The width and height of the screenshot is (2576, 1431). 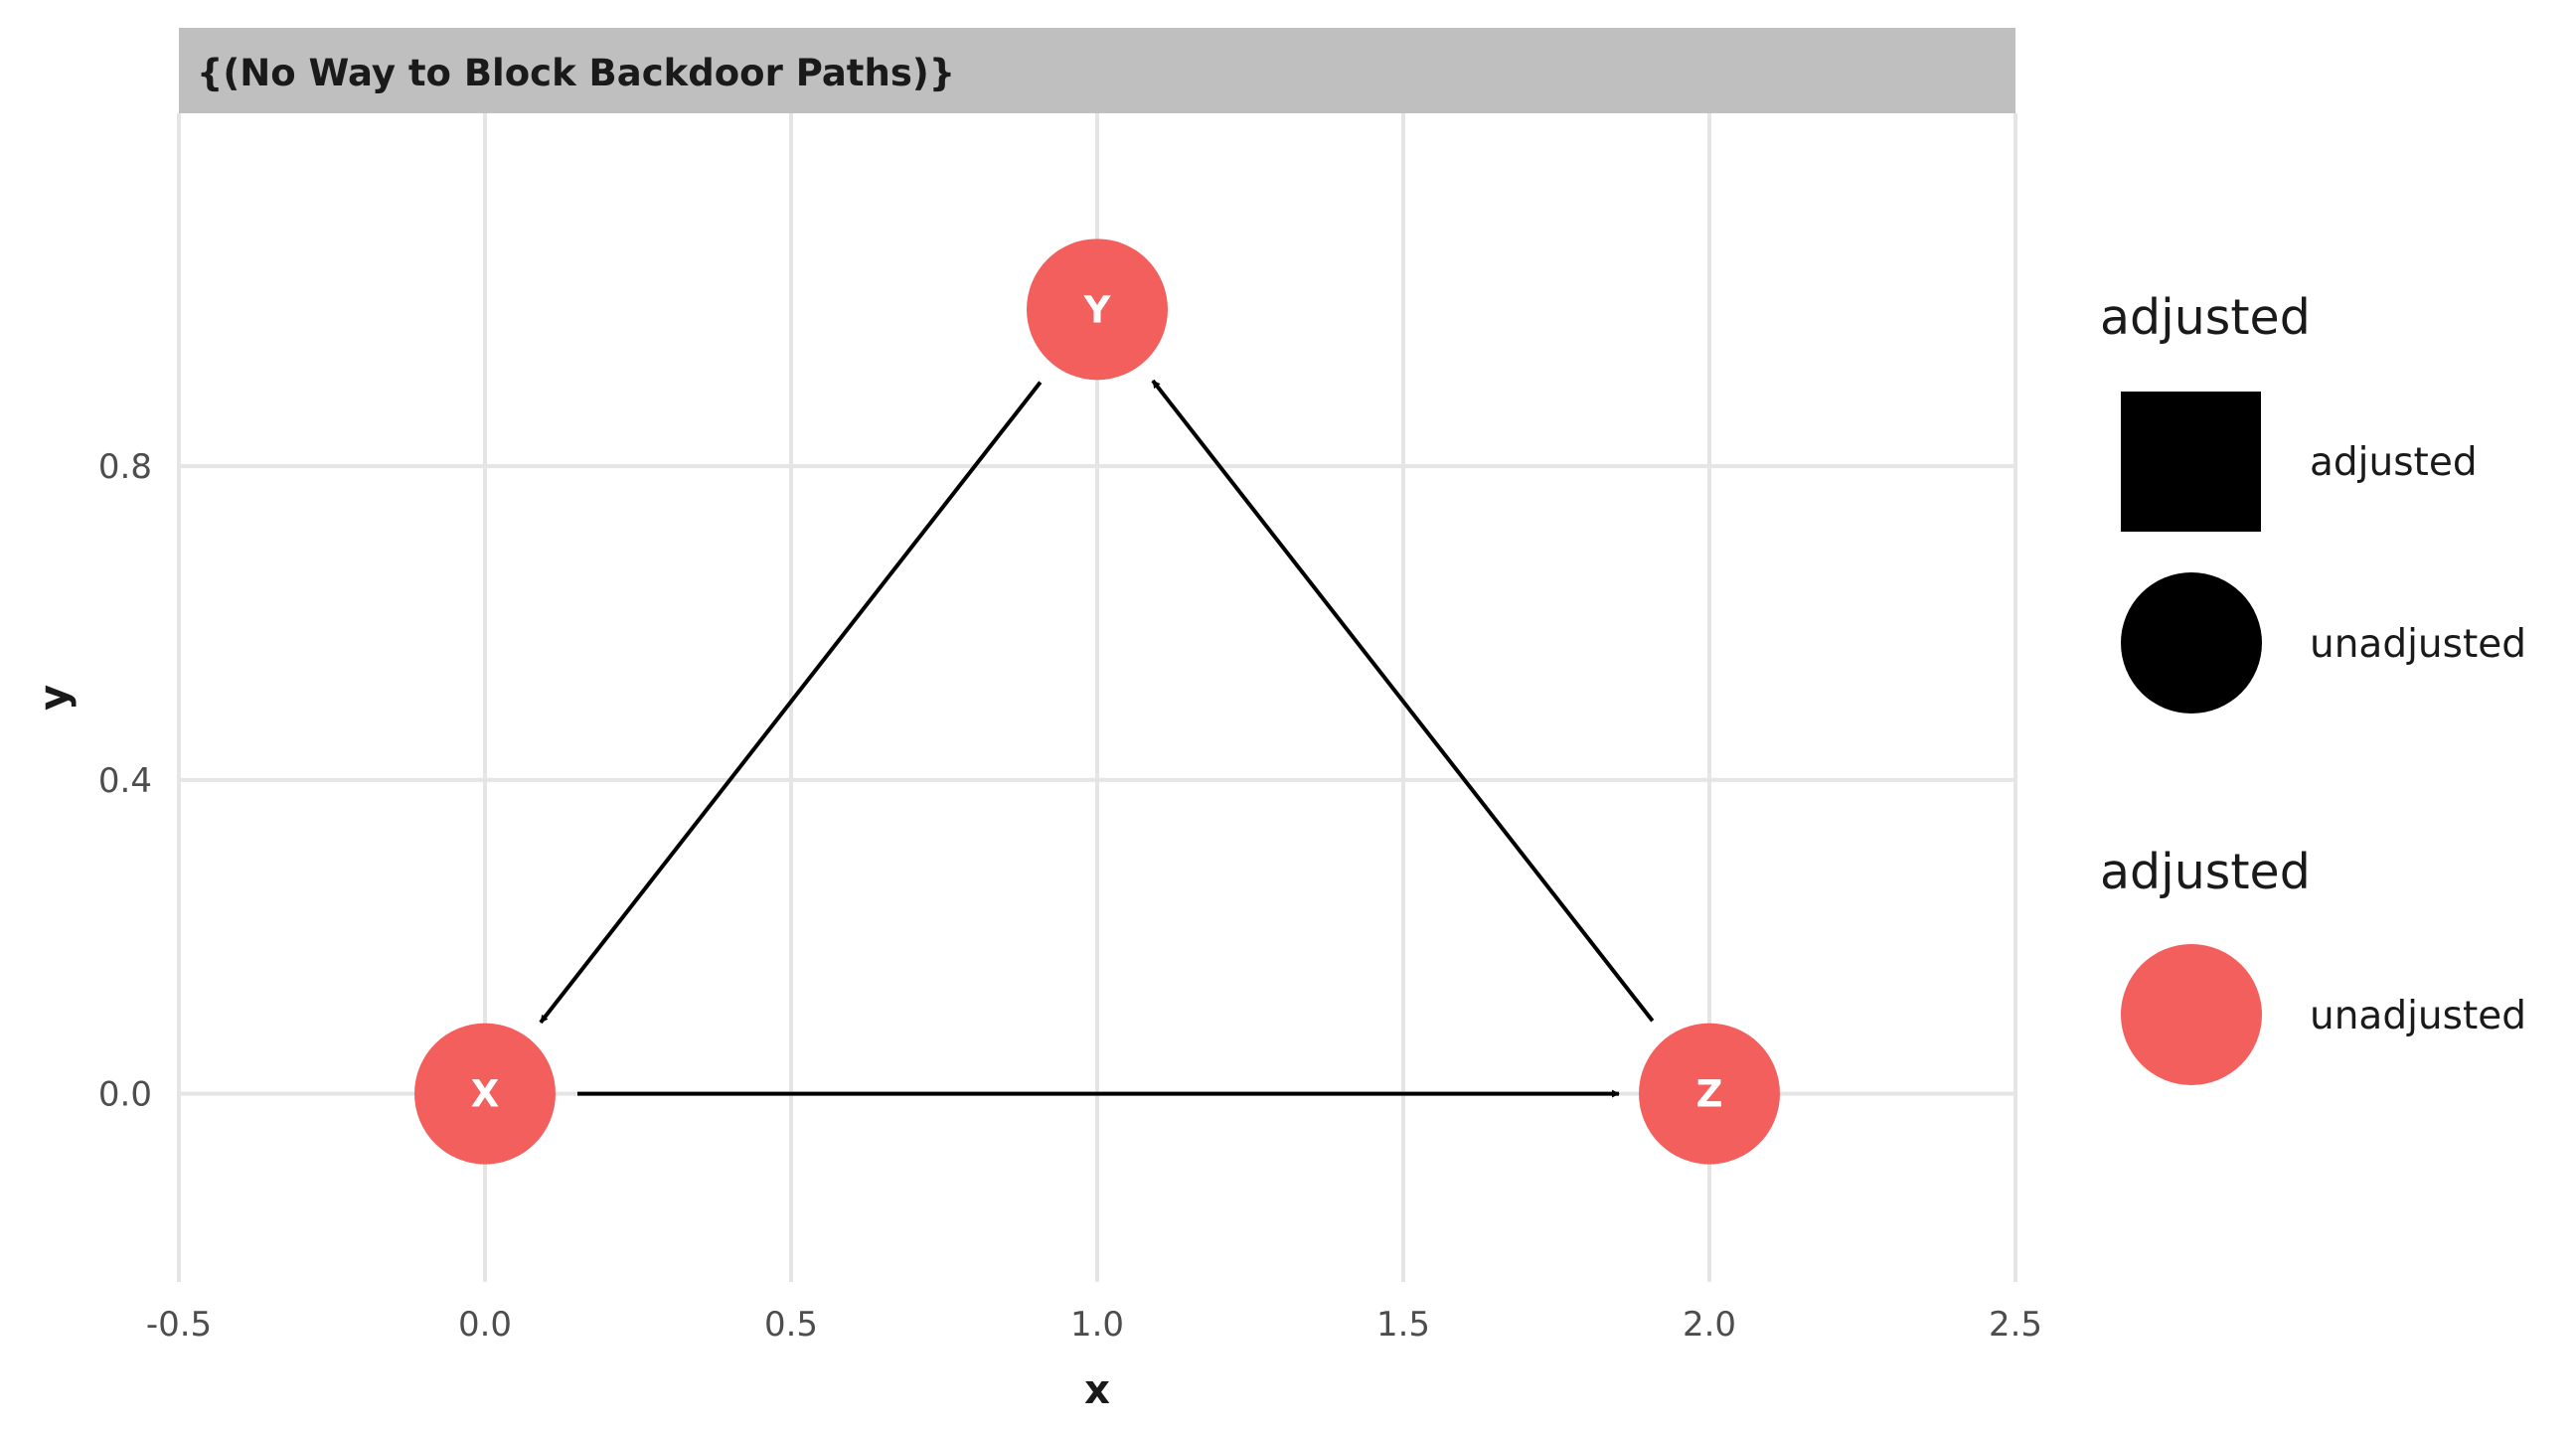 I want to click on legend-circle-key, so click(x=2191, y=643).